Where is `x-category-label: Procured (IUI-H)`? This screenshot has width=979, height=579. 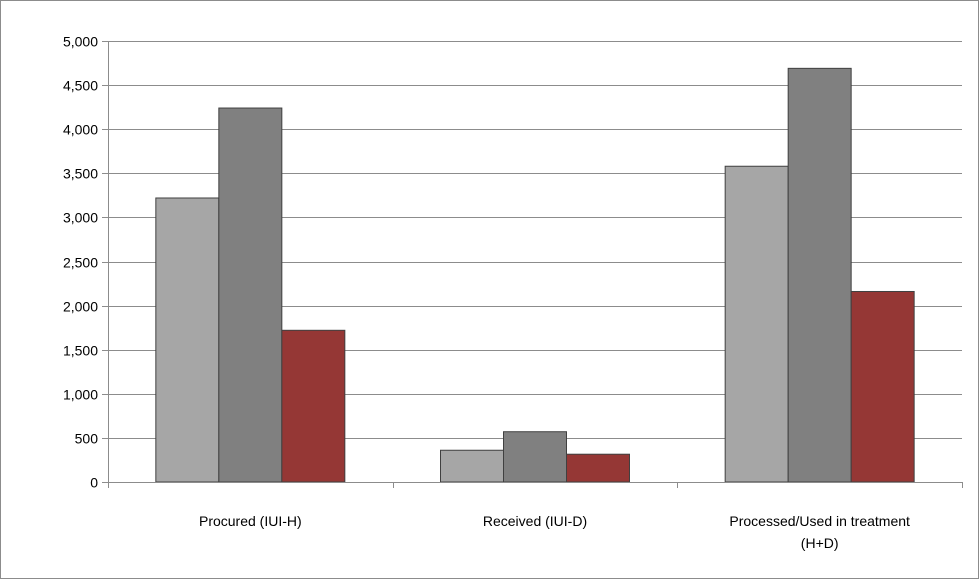
x-category-label: Procured (IUI-H) is located at coordinates (250, 521).